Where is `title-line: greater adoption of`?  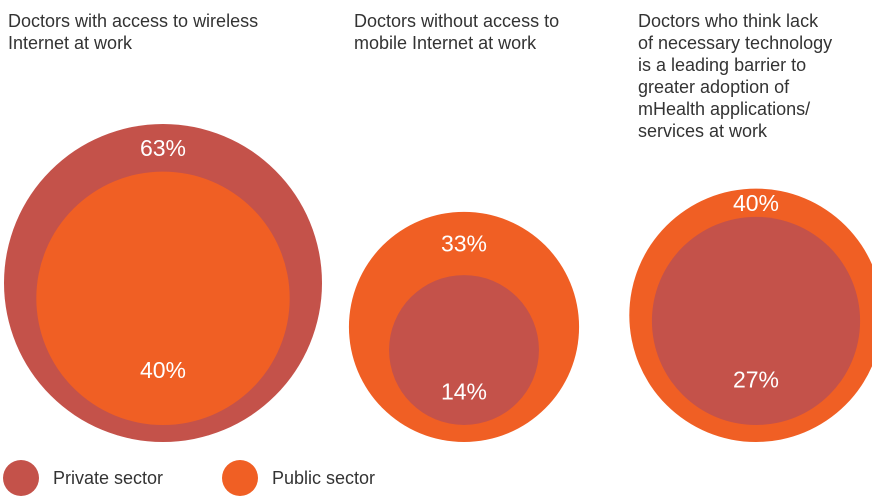
title-line: greater adoption of is located at coordinates (714, 87).